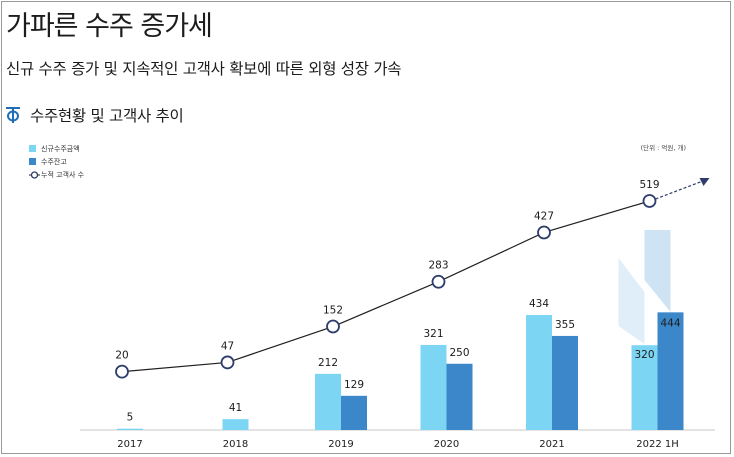 The image size is (734, 457). I want to click on x-tick-label: 2020, so click(446, 444).